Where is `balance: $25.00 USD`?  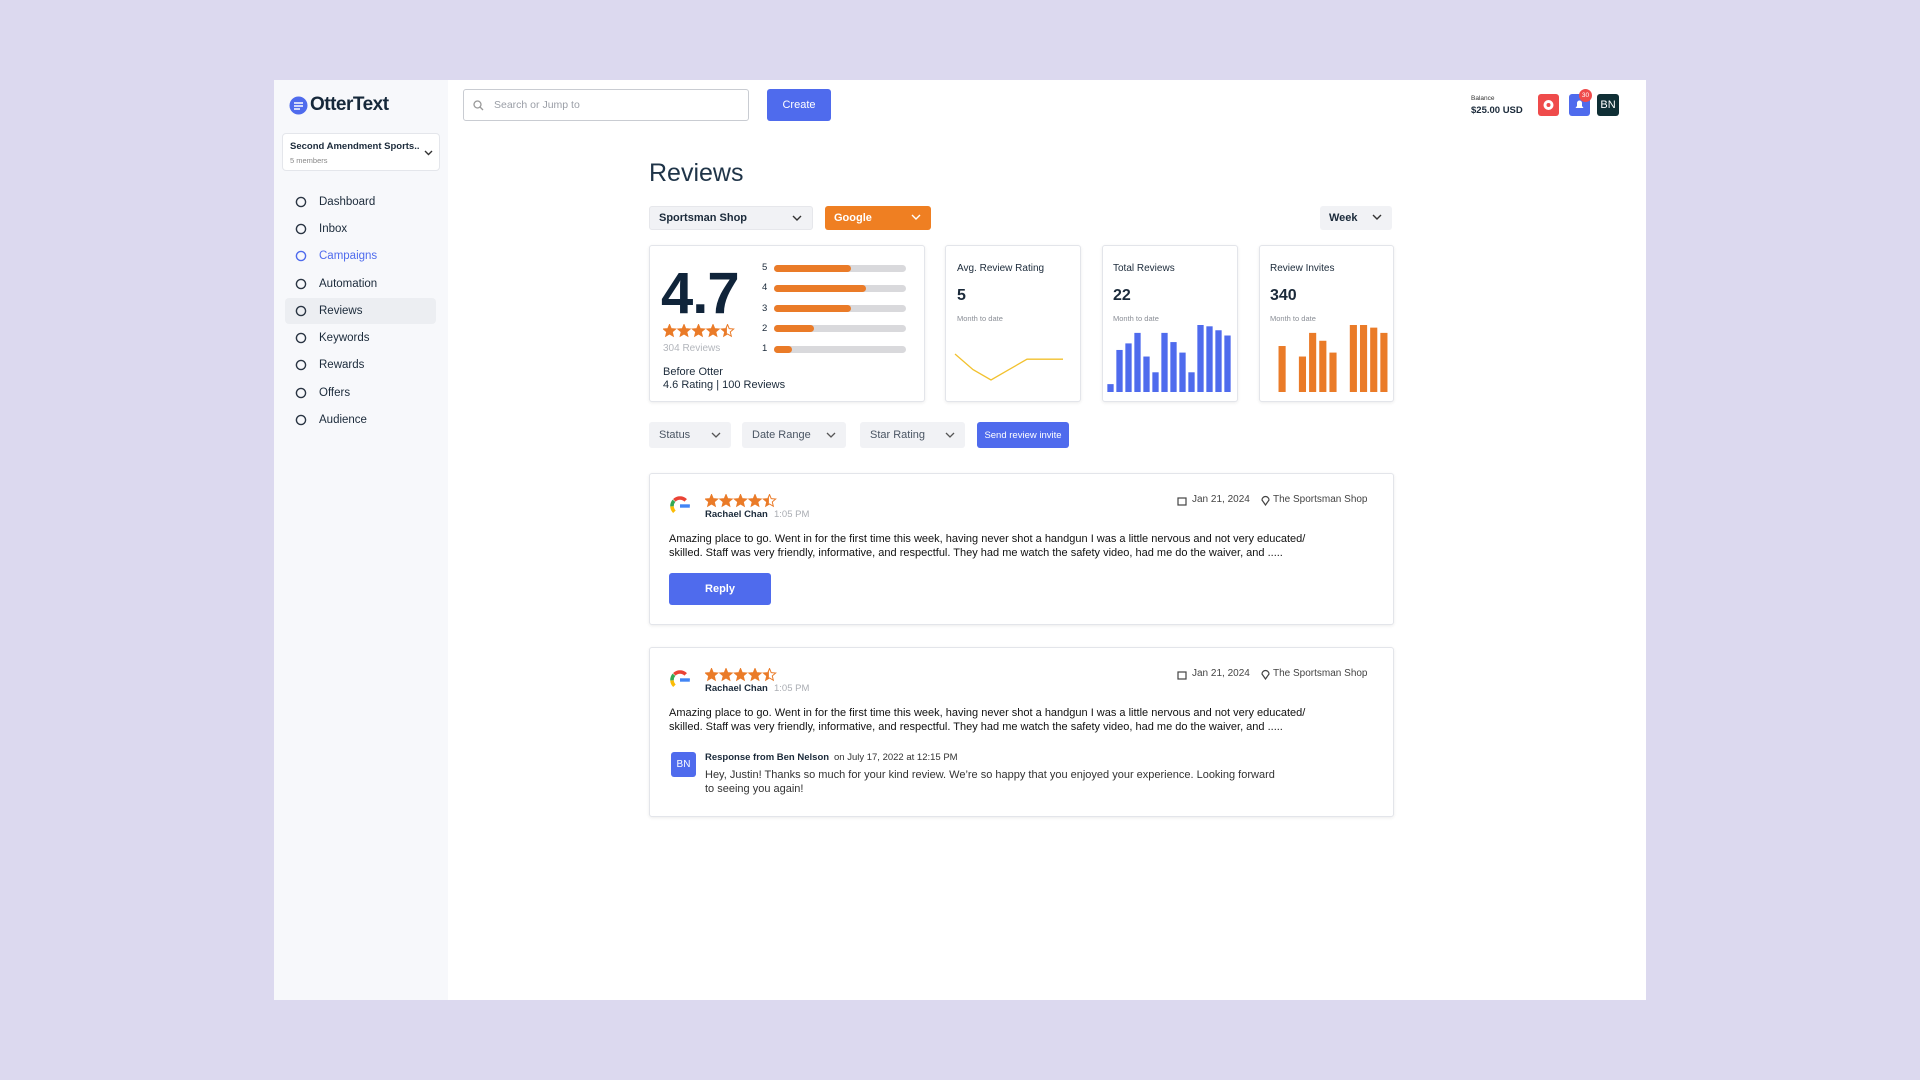 balance: $25.00 USD is located at coordinates (1497, 110).